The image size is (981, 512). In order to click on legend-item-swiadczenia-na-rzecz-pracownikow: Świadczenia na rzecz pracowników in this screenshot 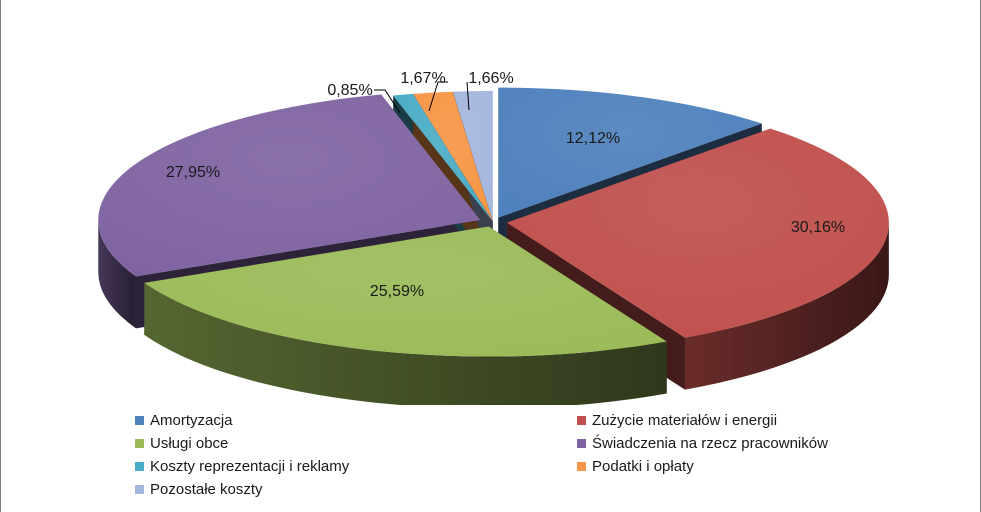, I will do `click(746, 443)`.